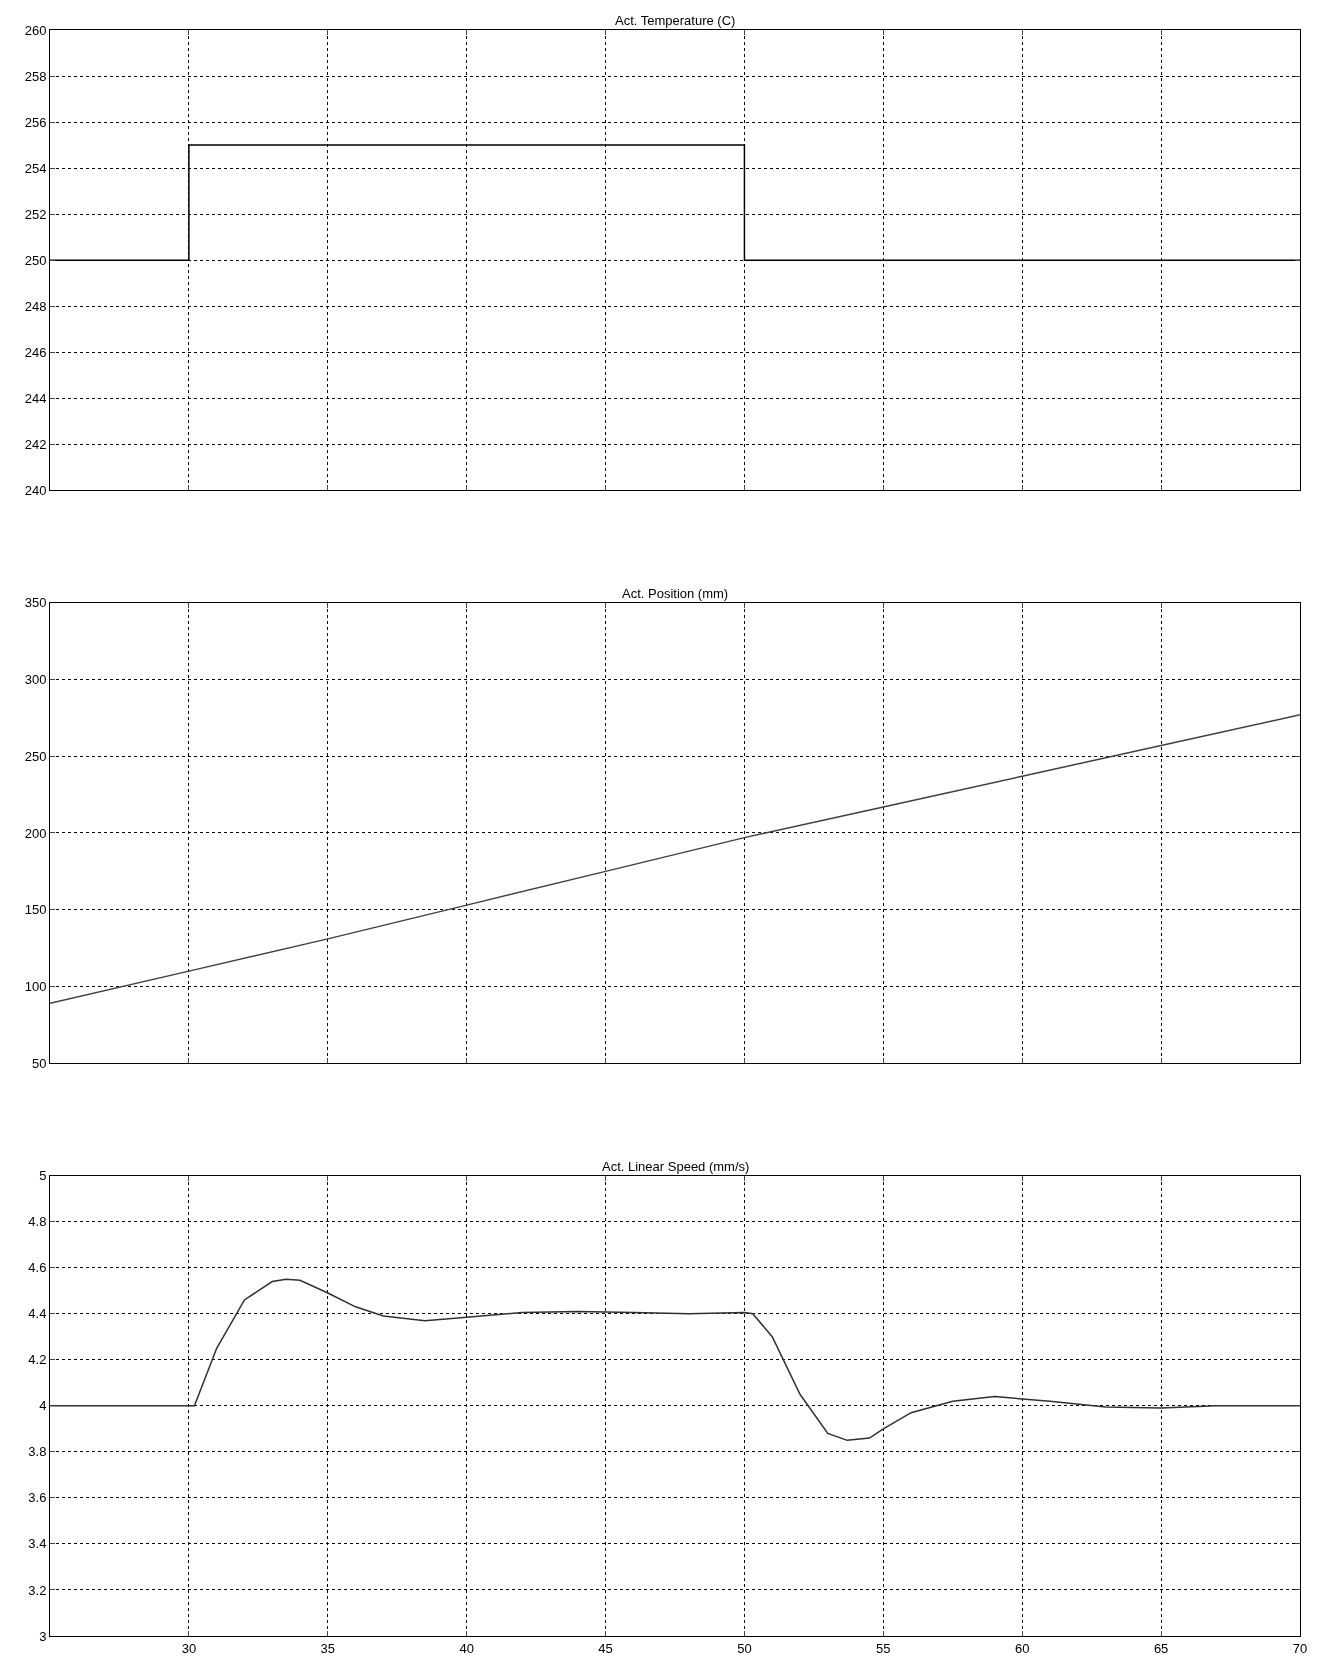 The image size is (1325, 1676). Describe the element at coordinates (35, 122) in the screenshot. I see `y-tick-label: 256` at that location.